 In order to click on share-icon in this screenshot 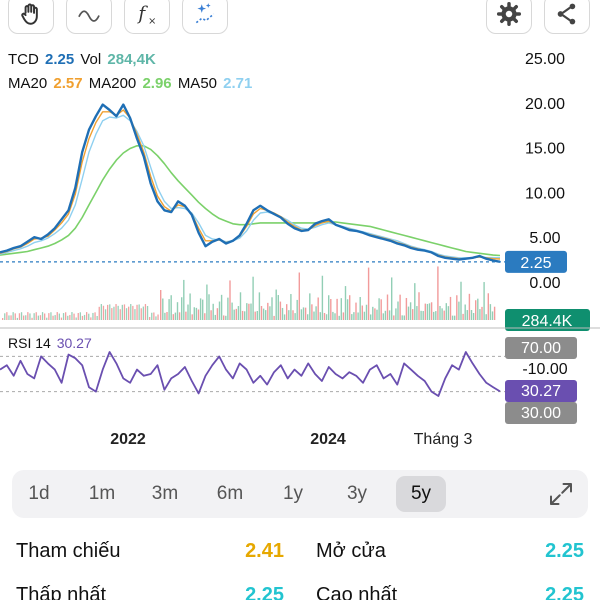, I will do `click(566, 14)`.